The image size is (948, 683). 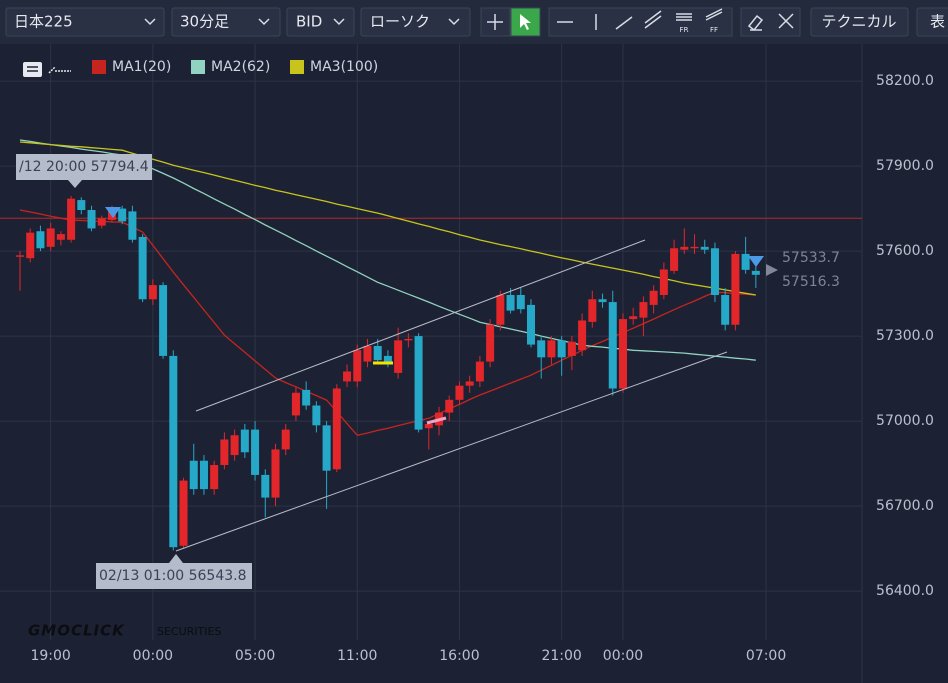 I want to click on legend-label: MA1(20), so click(x=141, y=67).